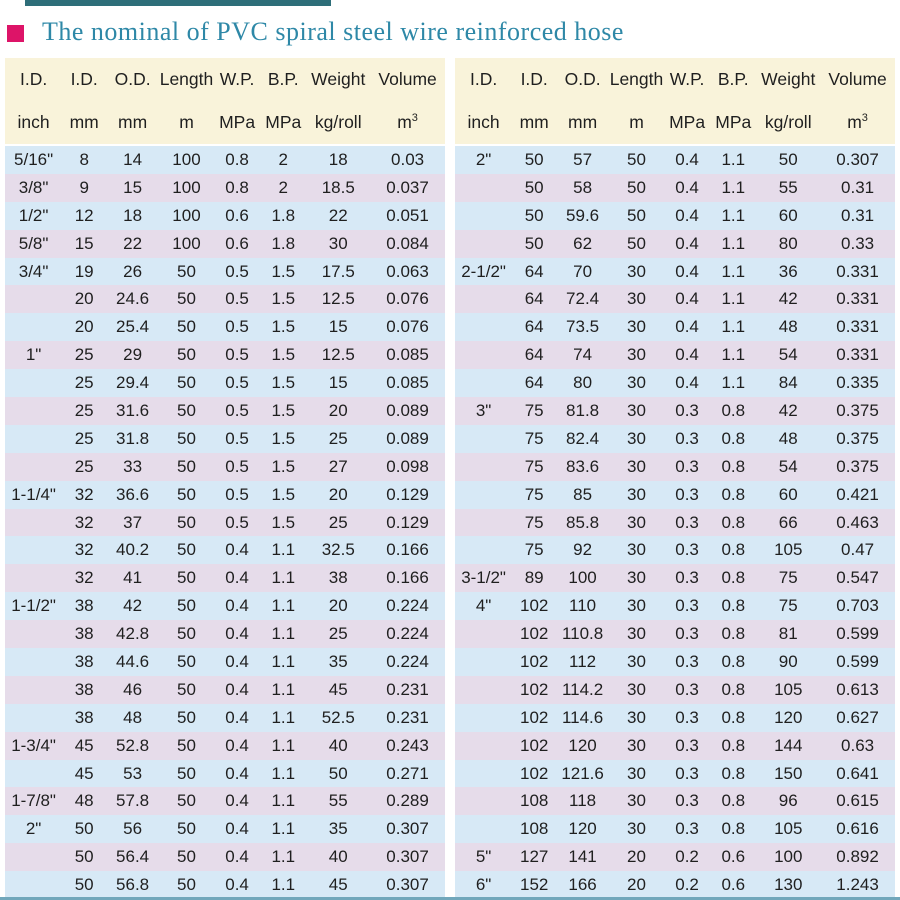  Describe the element at coordinates (338, 606) in the screenshot. I see `table-cell: 20` at that location.